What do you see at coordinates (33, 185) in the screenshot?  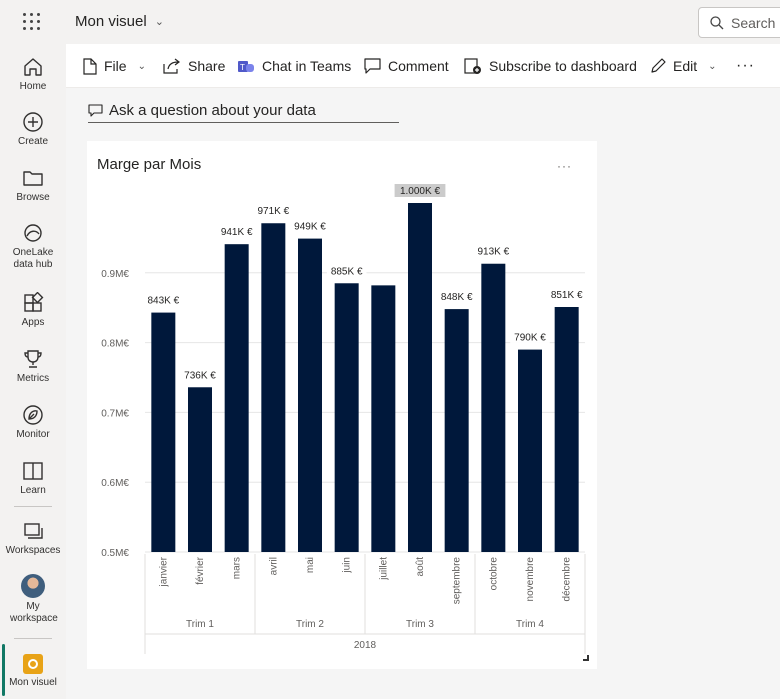 I see `nav-browse: Browse` at bounding box center [33, 185].